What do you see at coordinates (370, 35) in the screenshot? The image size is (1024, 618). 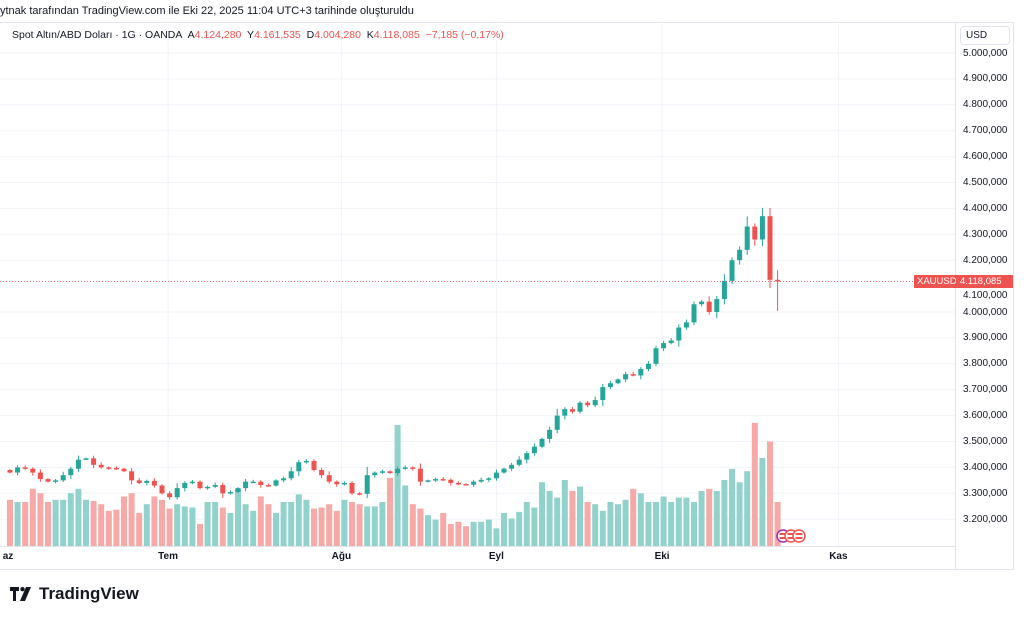 I see `close-label: K` at bounding box center [370, 35].